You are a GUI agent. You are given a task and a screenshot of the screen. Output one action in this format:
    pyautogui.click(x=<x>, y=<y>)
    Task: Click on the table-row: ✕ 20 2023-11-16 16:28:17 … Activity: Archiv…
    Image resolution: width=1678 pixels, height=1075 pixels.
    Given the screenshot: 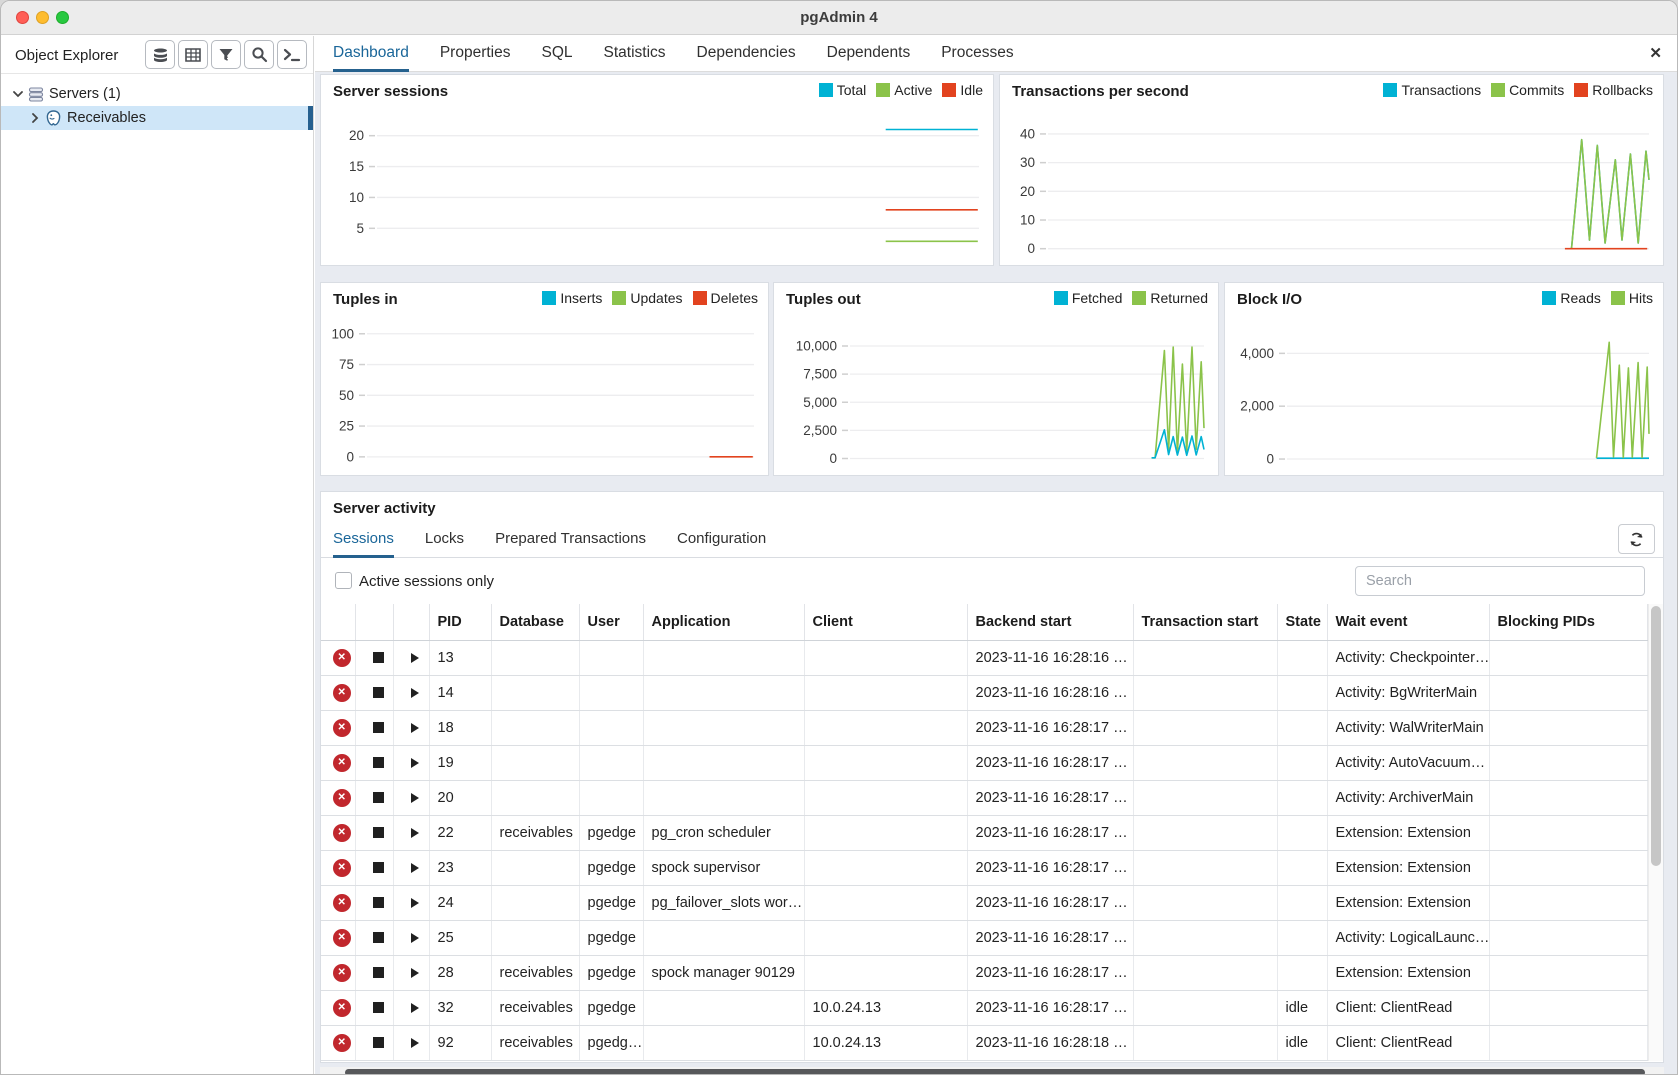 What is the action you would take?
    pyautogui.click(x=984, y=798)
    